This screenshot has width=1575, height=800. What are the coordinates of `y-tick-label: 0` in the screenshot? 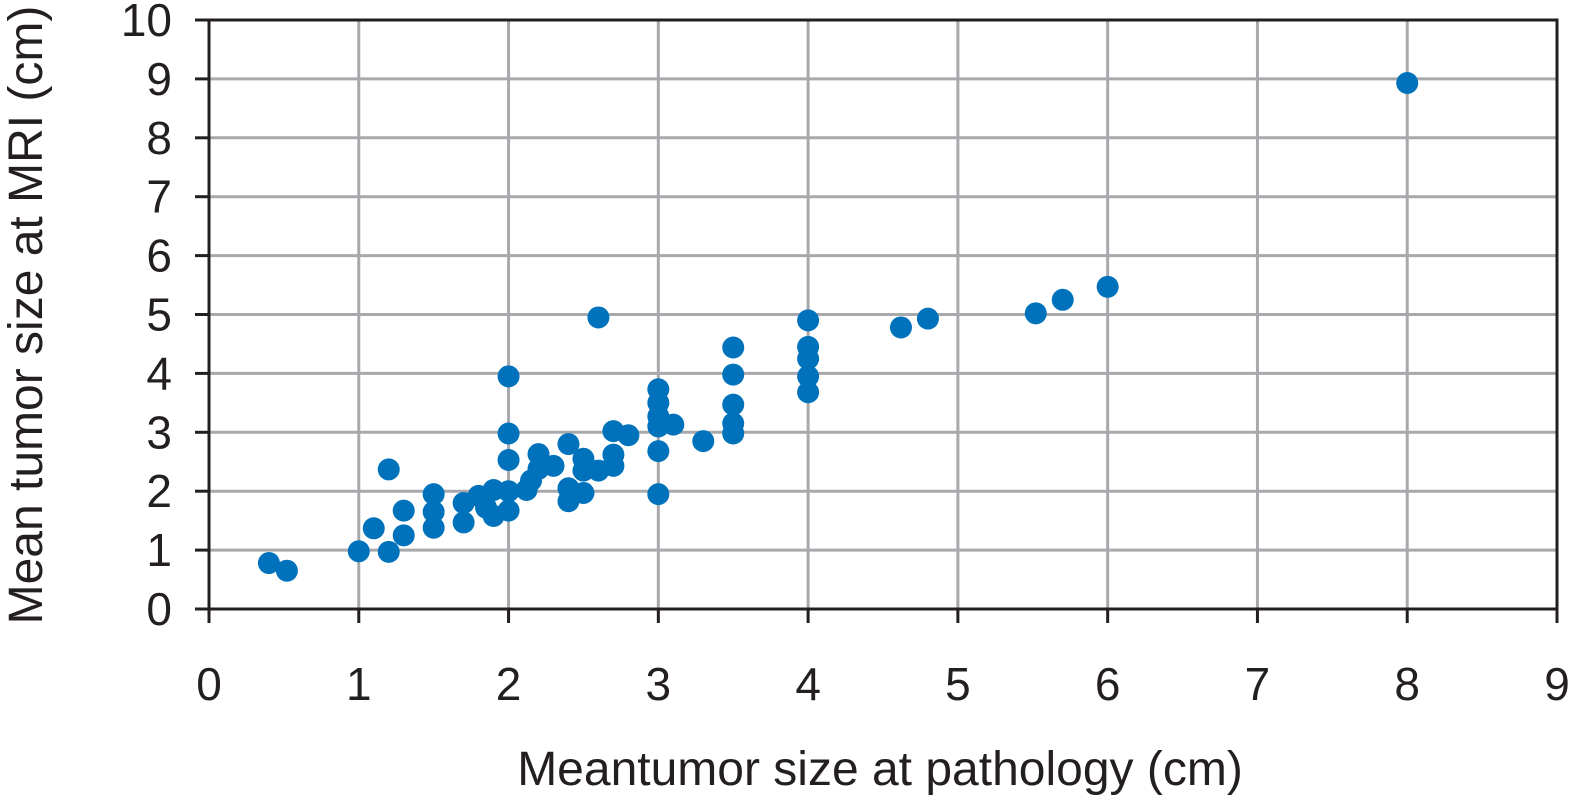 It's located at (159, 609).